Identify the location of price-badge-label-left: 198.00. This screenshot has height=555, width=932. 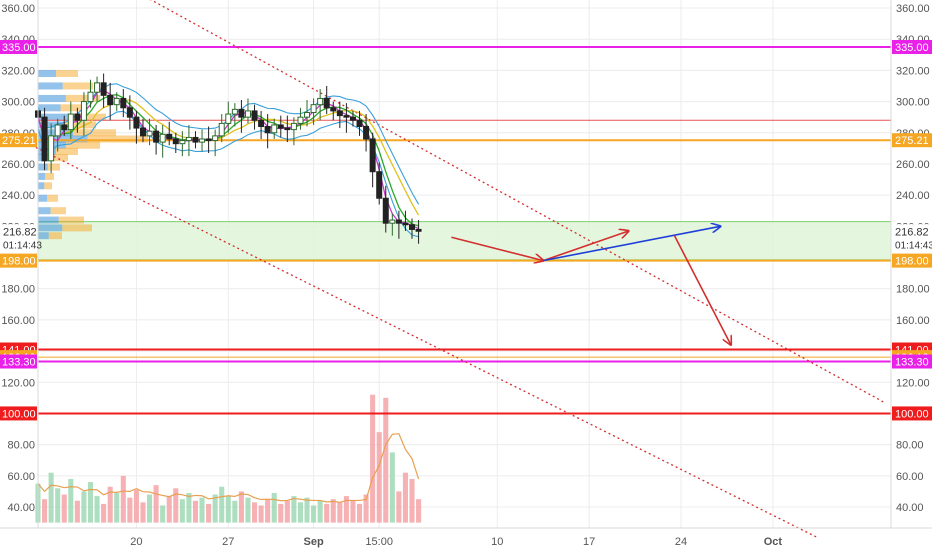
(19, 262).